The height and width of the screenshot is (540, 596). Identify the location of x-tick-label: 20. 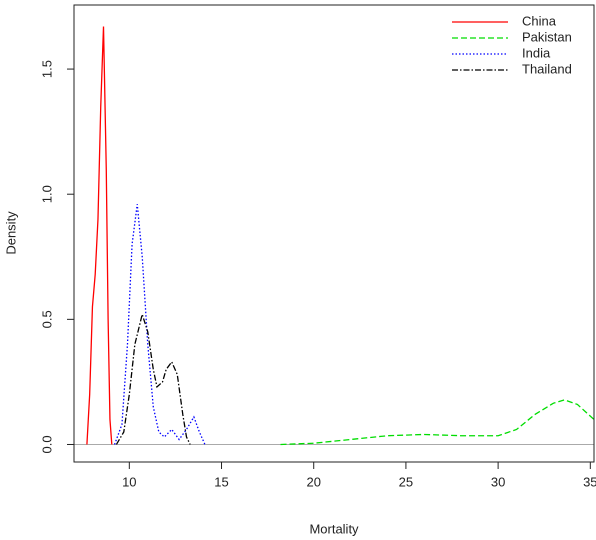
(313, 481).